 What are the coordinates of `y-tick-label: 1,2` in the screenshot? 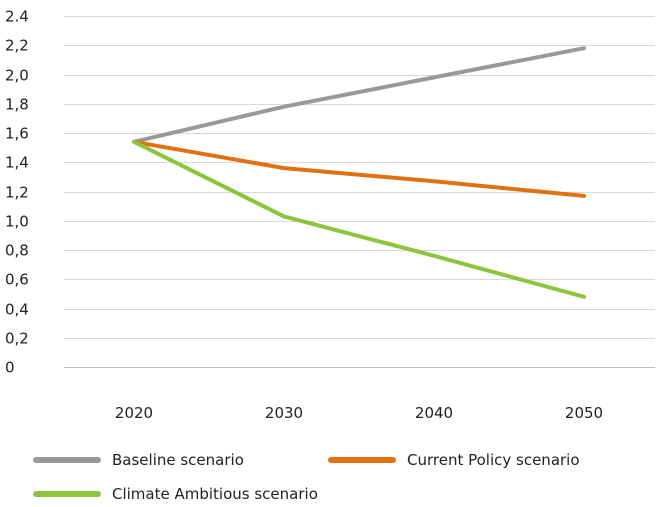 It's located at (17, 193).